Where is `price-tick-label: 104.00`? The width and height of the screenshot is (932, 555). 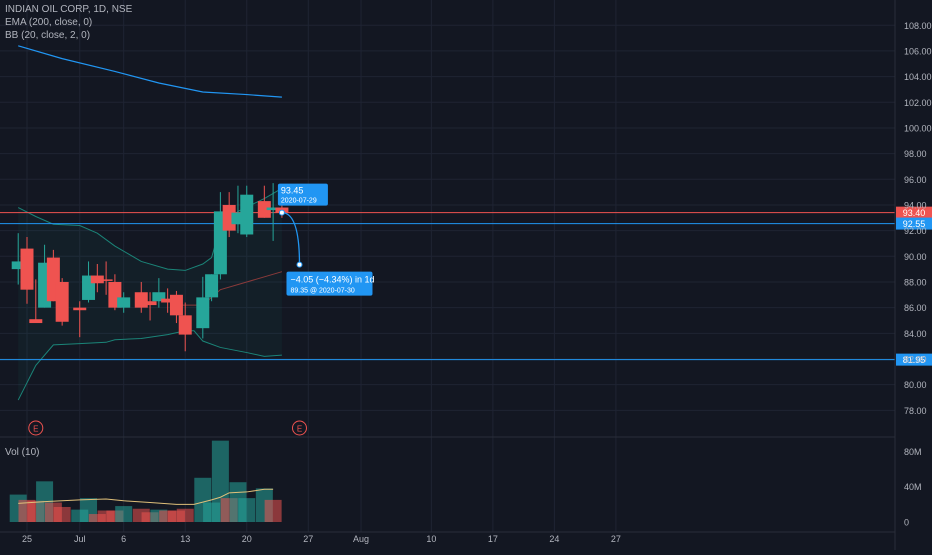
price-tick-label: 104.00 is located at coordinates (918, 77).